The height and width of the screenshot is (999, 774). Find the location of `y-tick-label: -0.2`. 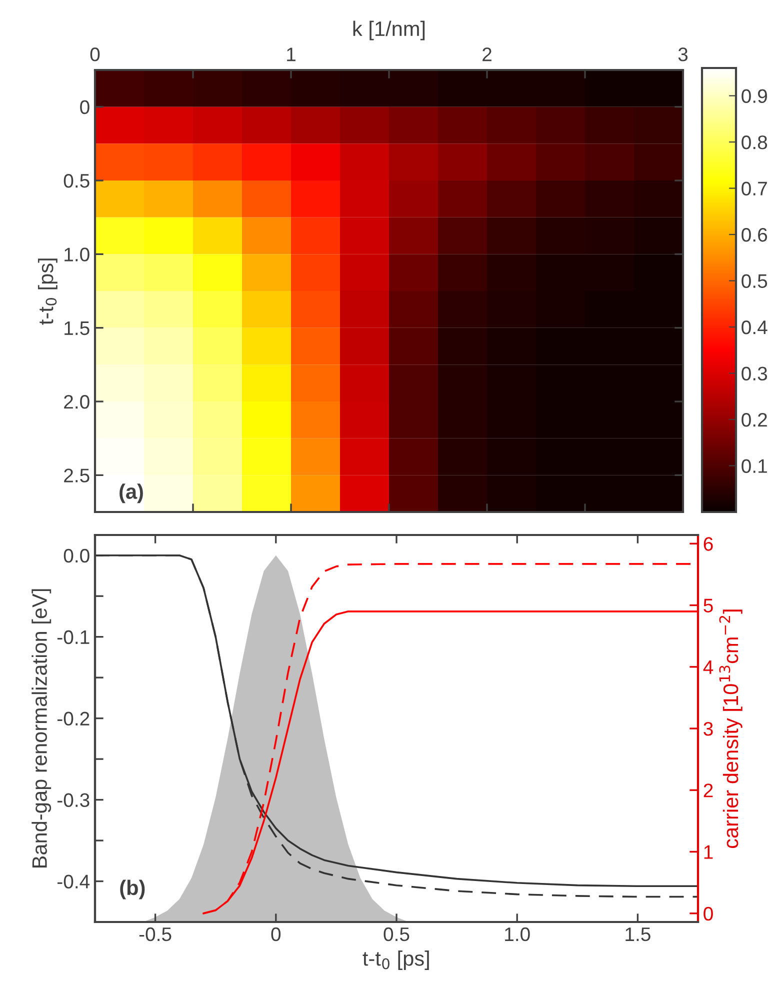

y-tick-label: -0.2 is located at coordinates (74, 719).